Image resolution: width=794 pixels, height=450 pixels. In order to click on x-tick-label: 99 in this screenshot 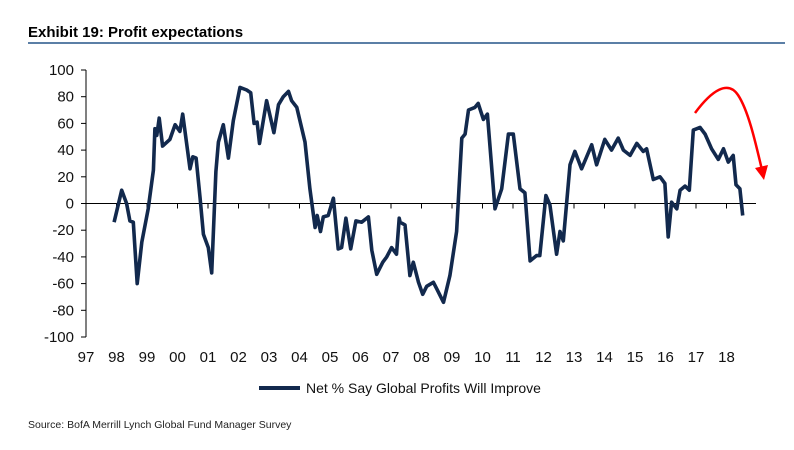, I will do `click(147, 357)`.